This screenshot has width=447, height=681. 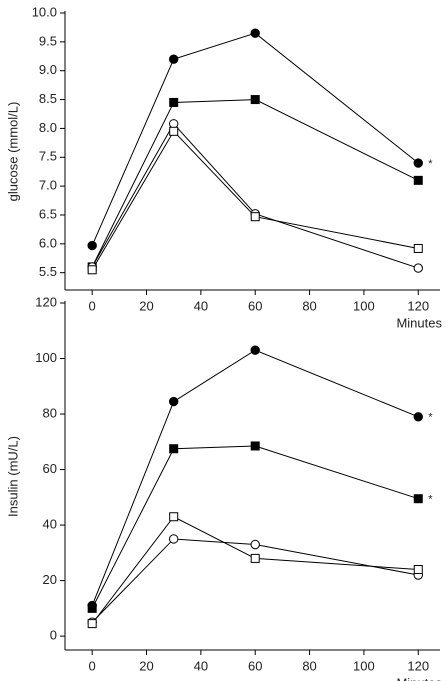 What do you see at coordinates (48, 242) in the screenshot?
I see `y-tick-label: 6.0` at bounding box center [48, 242].